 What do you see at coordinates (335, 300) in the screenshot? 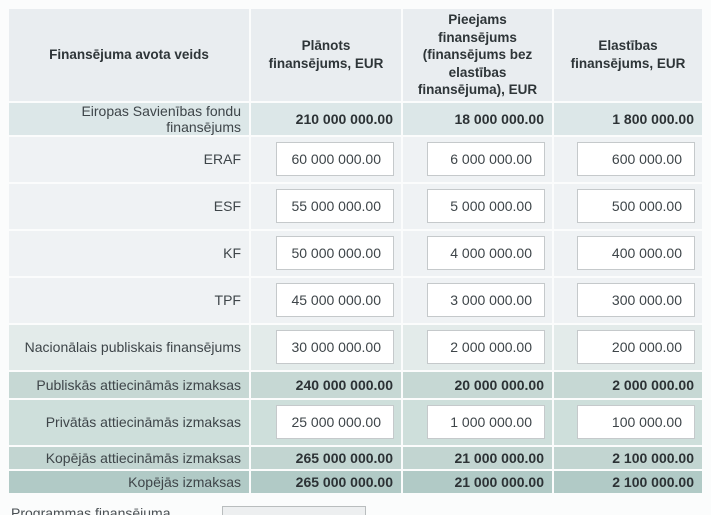
I see `tpf-planned-input` at bounding box center [335, 300].